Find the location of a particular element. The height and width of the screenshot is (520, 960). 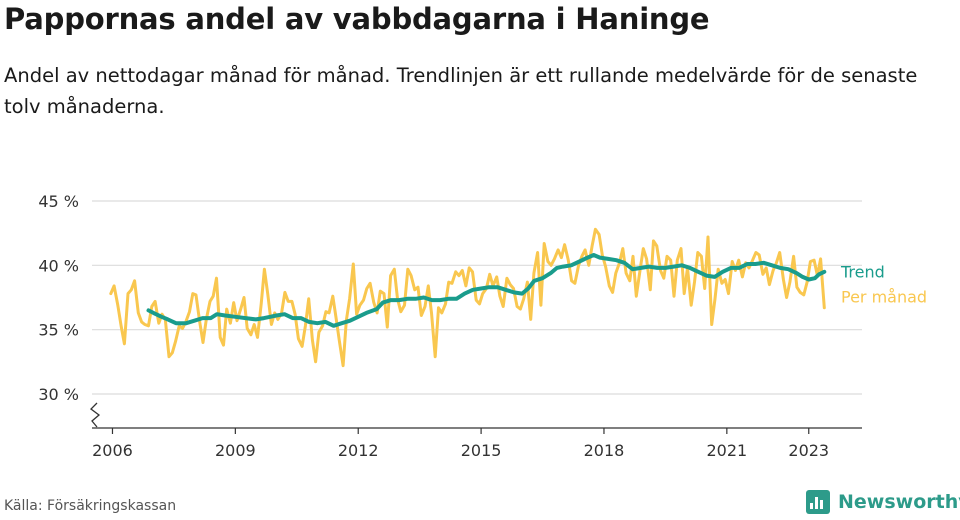

chart-title: Pappornas andel av vabbdagarna i Haninge is located at coordinates (357, 19).